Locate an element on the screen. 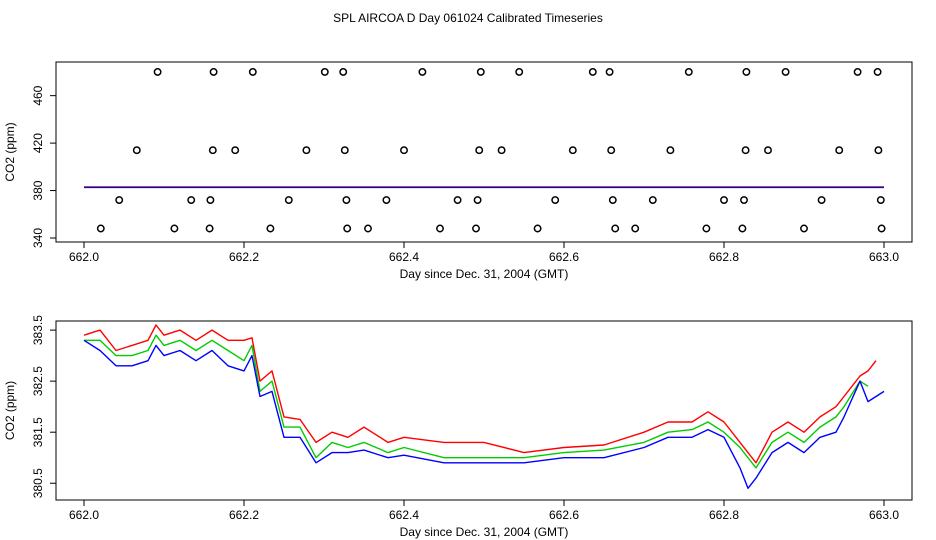  y-tick-label: 383.5 is located at coordinates (38, 330).